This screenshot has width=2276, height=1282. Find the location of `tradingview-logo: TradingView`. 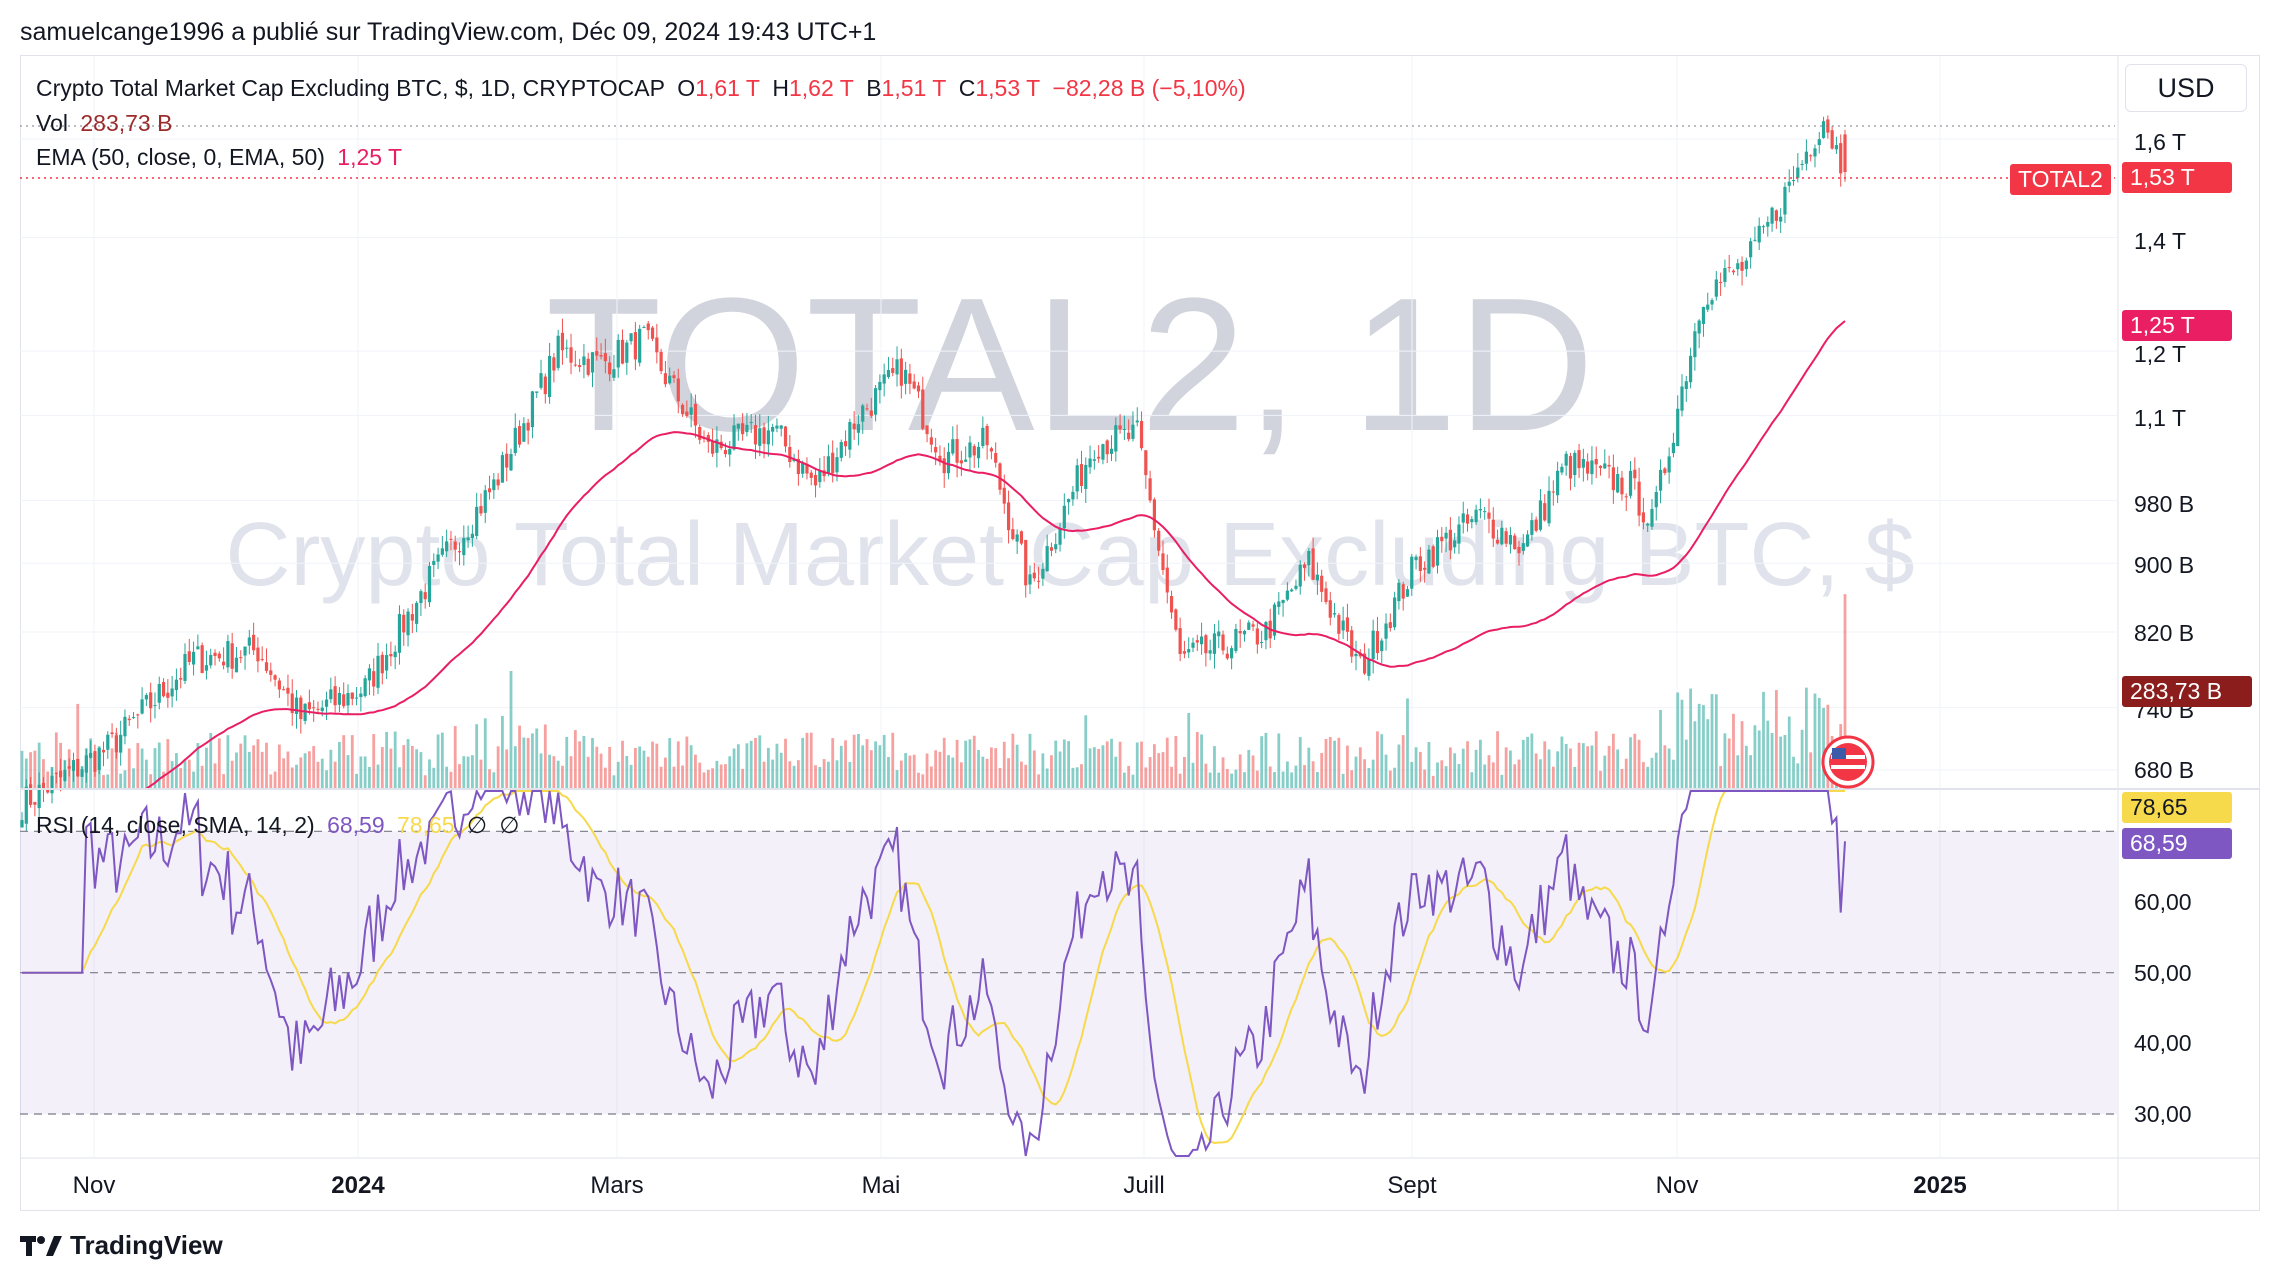

tradingview-logo: TradingView is located at coordinates (121, 1245).